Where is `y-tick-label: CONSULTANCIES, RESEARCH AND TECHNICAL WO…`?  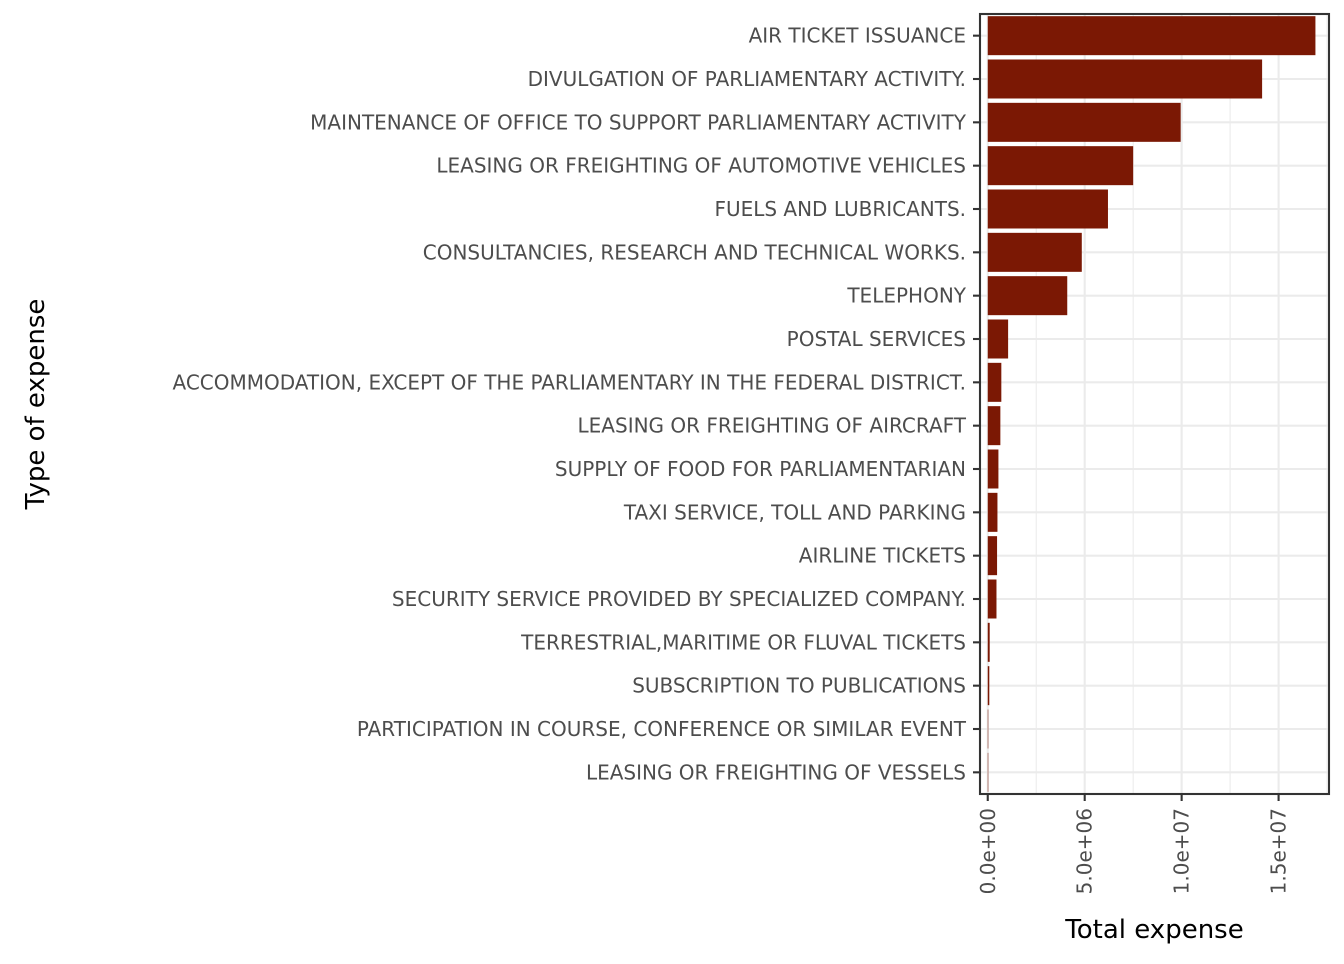
y-tick-label: CONSULTANCIES, RESEARCH AND TECHNICAL WO… is located at coordinates (694, 252).